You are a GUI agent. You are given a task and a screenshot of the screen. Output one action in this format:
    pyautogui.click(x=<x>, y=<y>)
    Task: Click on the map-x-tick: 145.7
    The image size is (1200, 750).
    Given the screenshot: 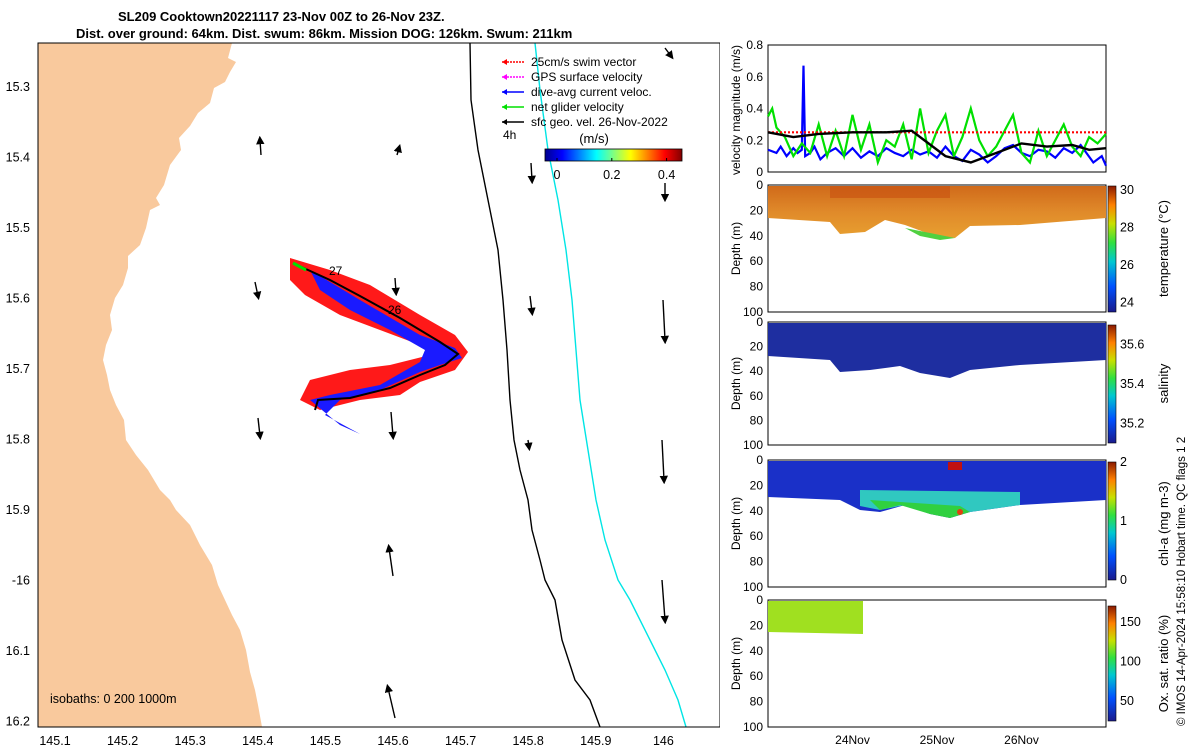 What is the action you would take?
    pyautogui.click(x=460, y=741)
    